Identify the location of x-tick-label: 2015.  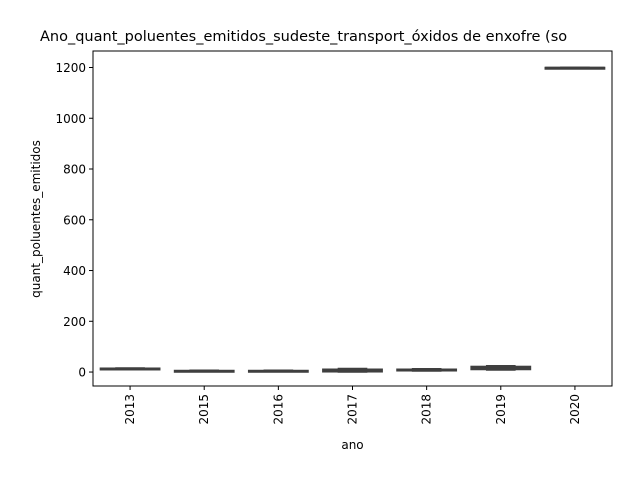
(204, 409).